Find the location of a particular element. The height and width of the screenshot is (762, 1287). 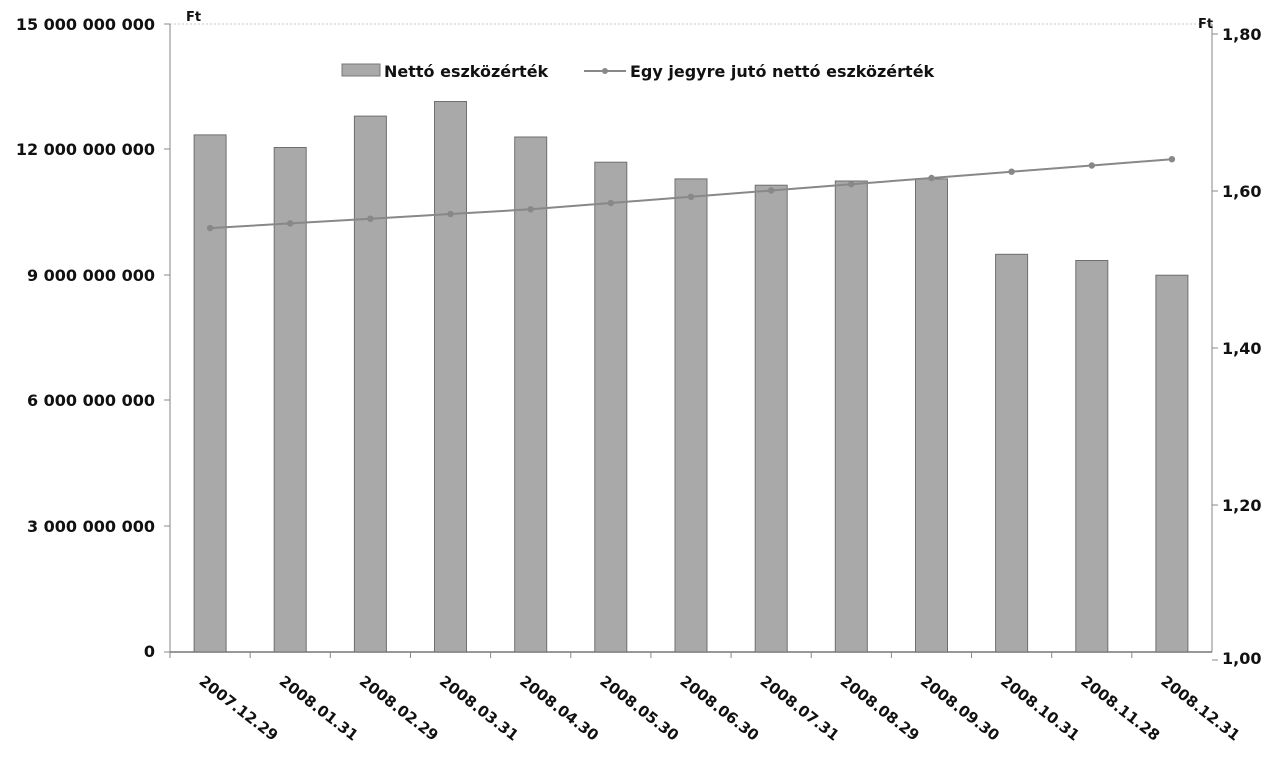

x-tick-label: 2007.12.29 is located at coordinates (239, 708).